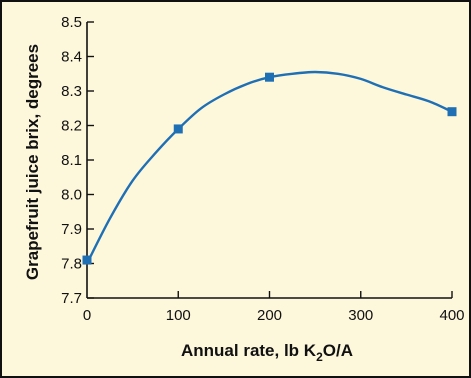  I want to click on y-tick-label: 8.3, so click(71, 91).